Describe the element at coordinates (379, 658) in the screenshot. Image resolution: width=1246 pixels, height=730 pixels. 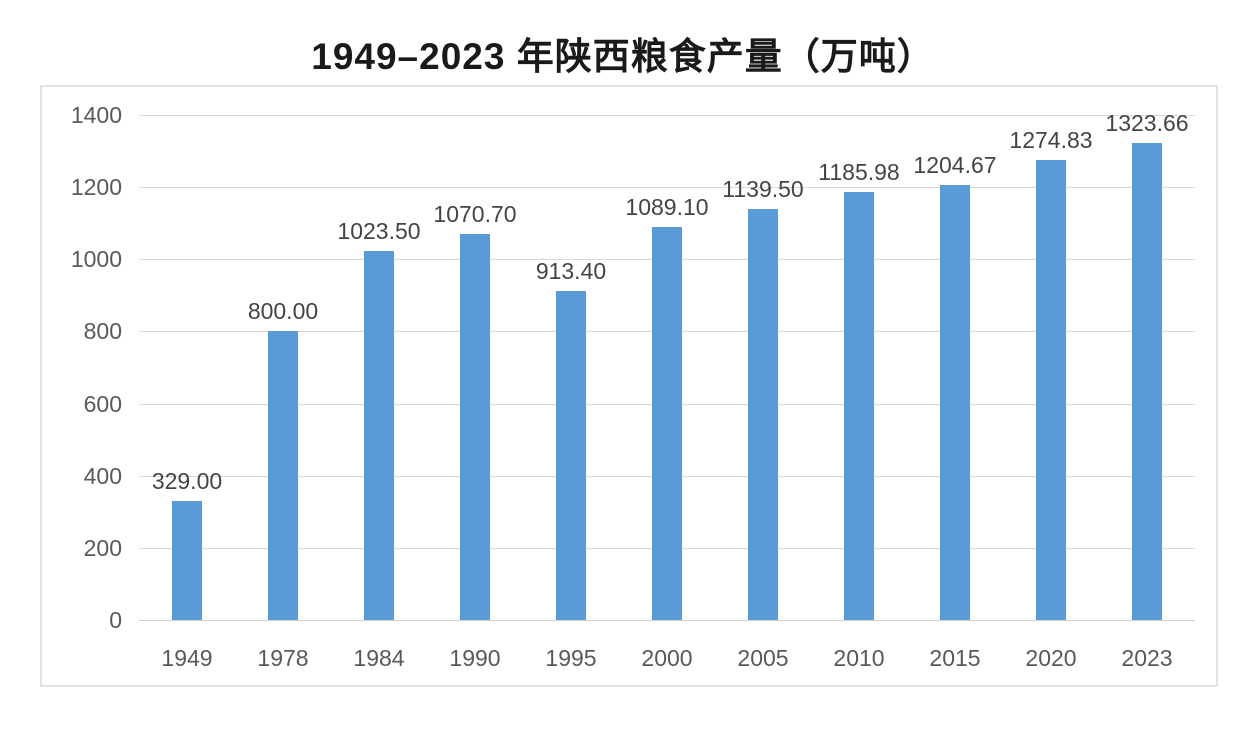
I see `x-axis-tick-label-1984: 1984` at that location.